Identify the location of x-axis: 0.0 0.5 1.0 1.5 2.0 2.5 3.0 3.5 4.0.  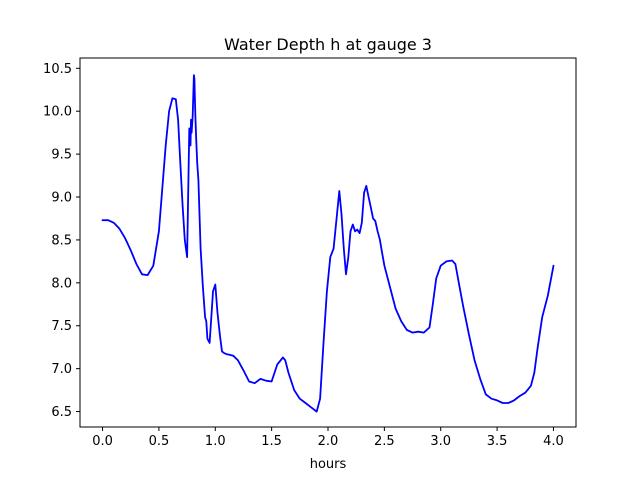
(328, 438).